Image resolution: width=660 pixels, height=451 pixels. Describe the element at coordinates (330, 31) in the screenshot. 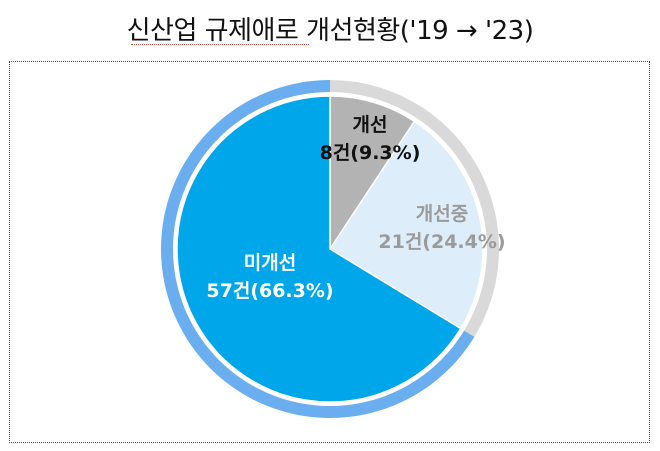

I see `chart-title: 신산업 규제애로 개선현황('19 → '23)` at that location.